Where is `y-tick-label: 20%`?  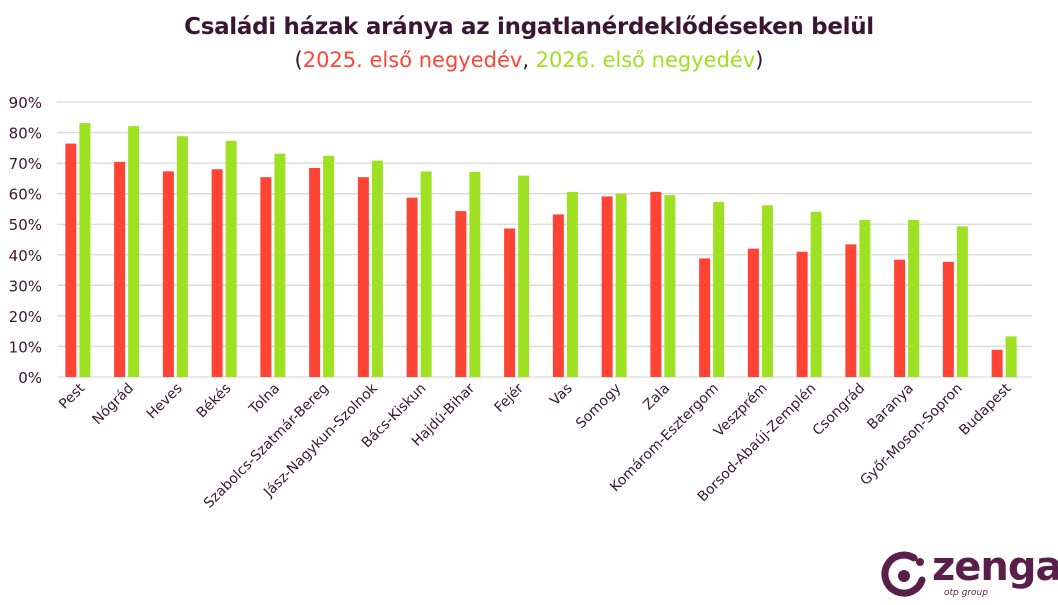
y-tick-label: 20% is located at coordinates (25, 317).